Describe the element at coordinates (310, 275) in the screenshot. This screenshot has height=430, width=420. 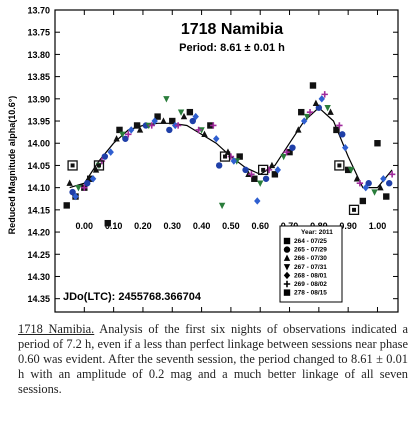
I see `legend-entry: 268 - 08/01` at that location.